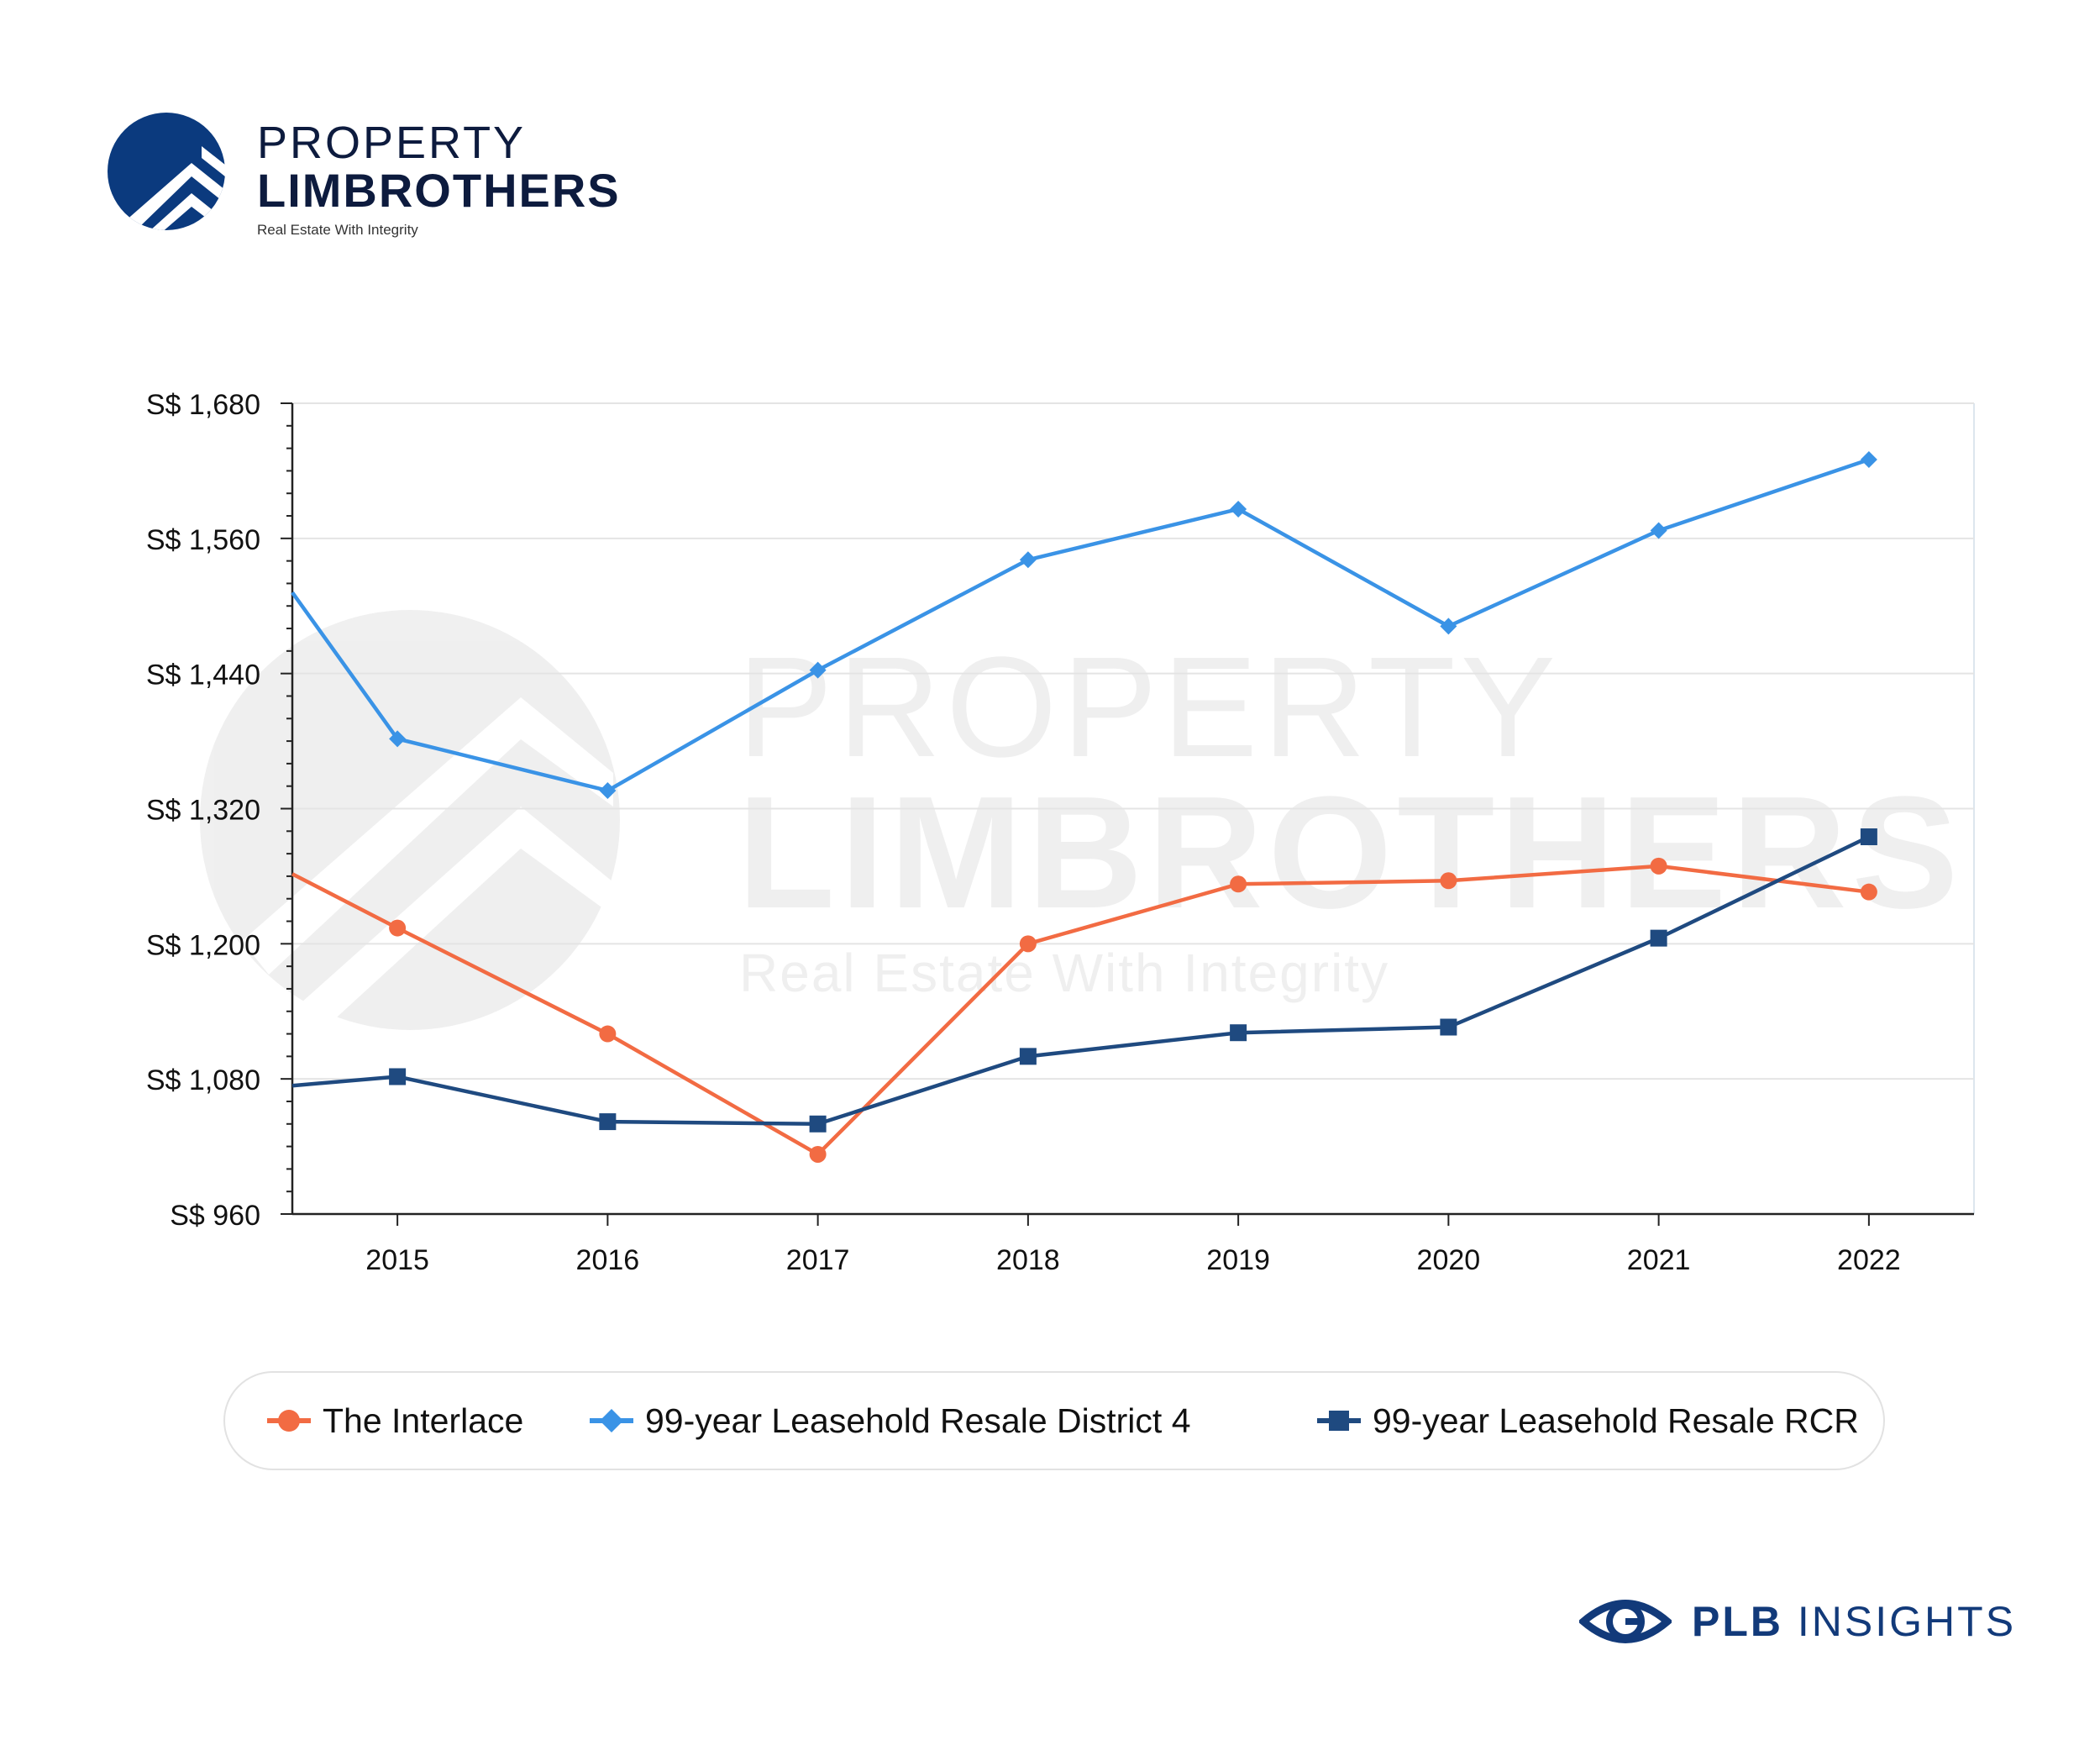 The width and height of the screenshot is (2100, 1745). I want to click on x-tick-label: 2016, so click(608, 1260).